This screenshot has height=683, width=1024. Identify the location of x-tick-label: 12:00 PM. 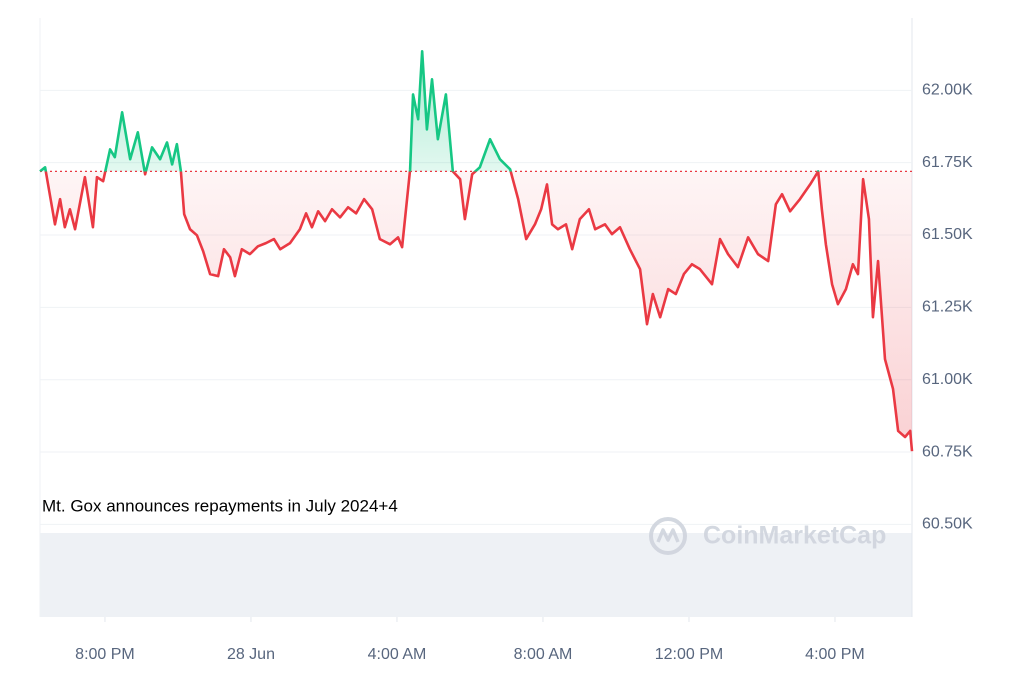
(689, 654).